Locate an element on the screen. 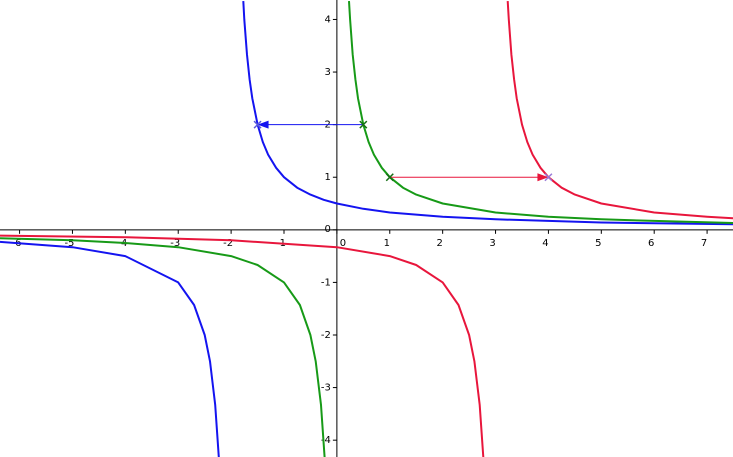 The width and height of the screenshot is (733, 457). x-tick-label: 6 is located at coordinates (651, 243).